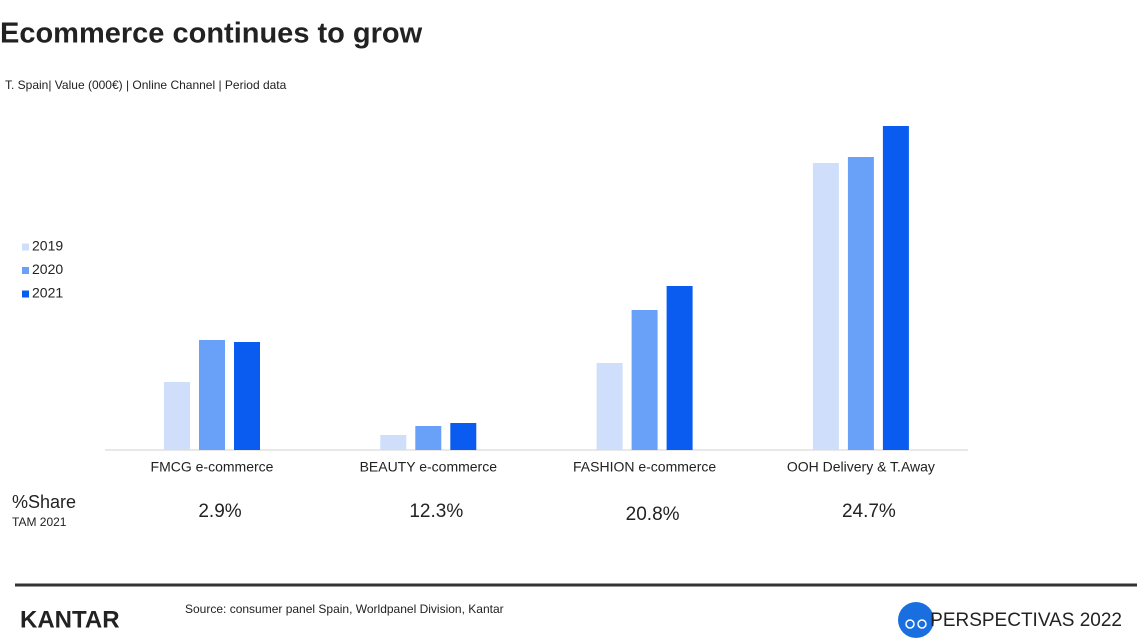 The height and width of the screenshot is (644, 1146). I want to click on legend-label: 2020, so click(47, 269).